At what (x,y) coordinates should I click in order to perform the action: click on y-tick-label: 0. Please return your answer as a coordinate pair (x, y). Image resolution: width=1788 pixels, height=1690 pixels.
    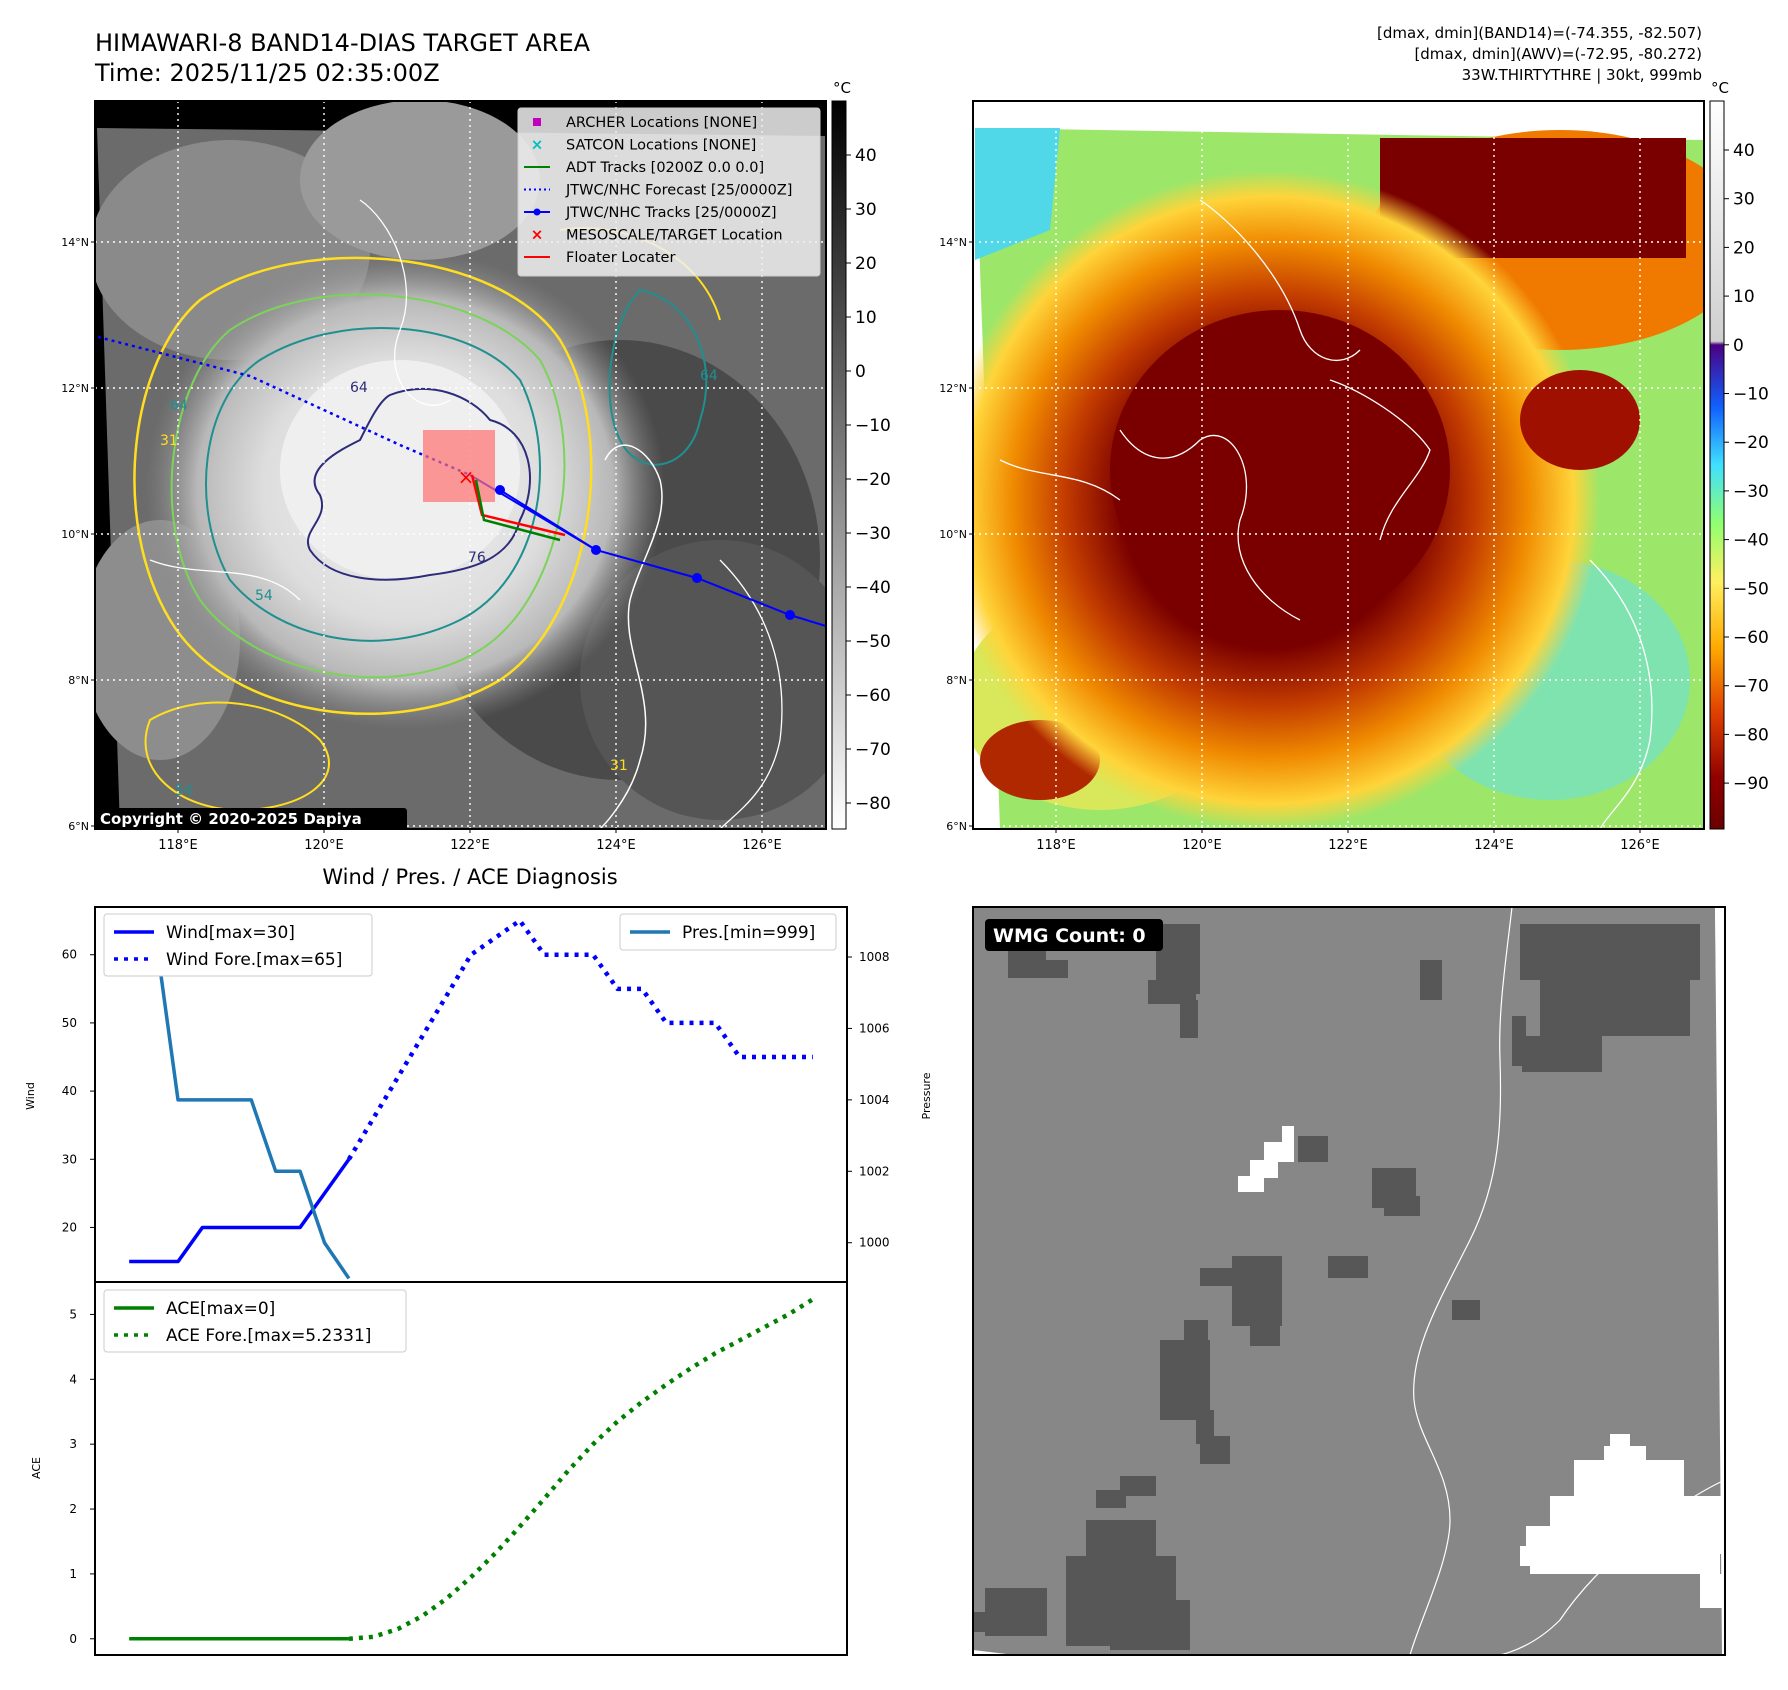
    Looking at the image, I should click on (73, 1639).